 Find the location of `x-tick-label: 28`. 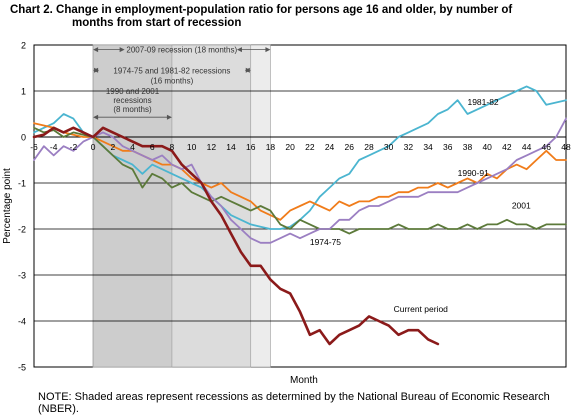

x-tick-label: 28 is located at coordinates (369, 147).